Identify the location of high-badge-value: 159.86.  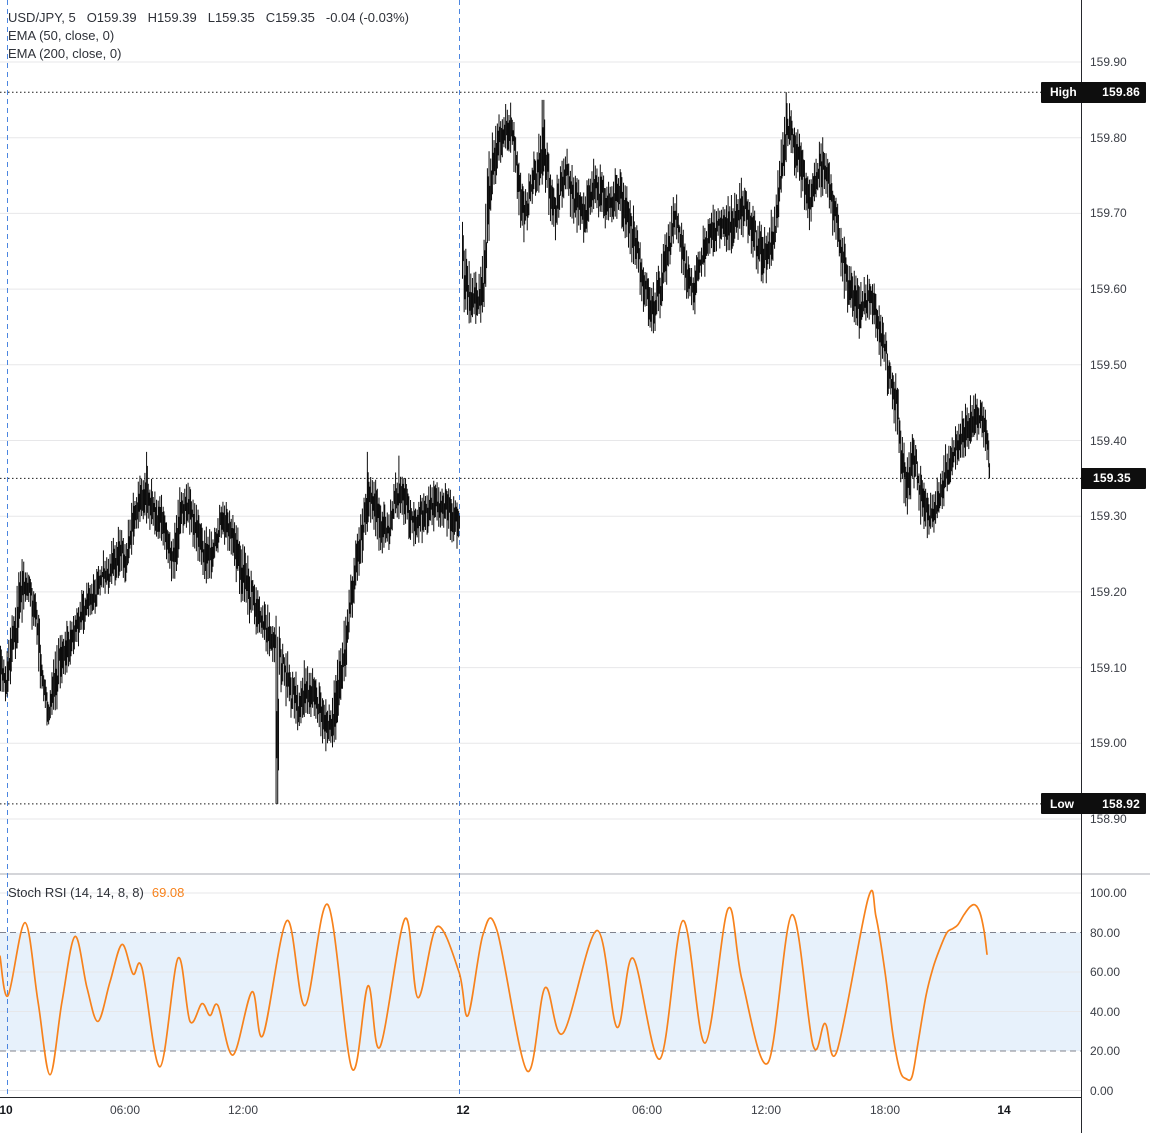
(1121, 92).